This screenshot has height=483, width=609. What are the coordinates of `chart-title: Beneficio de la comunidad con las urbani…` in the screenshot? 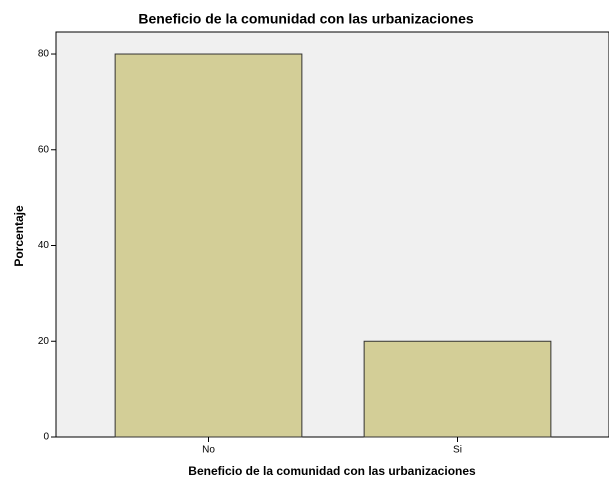 It's located at (306, 19).